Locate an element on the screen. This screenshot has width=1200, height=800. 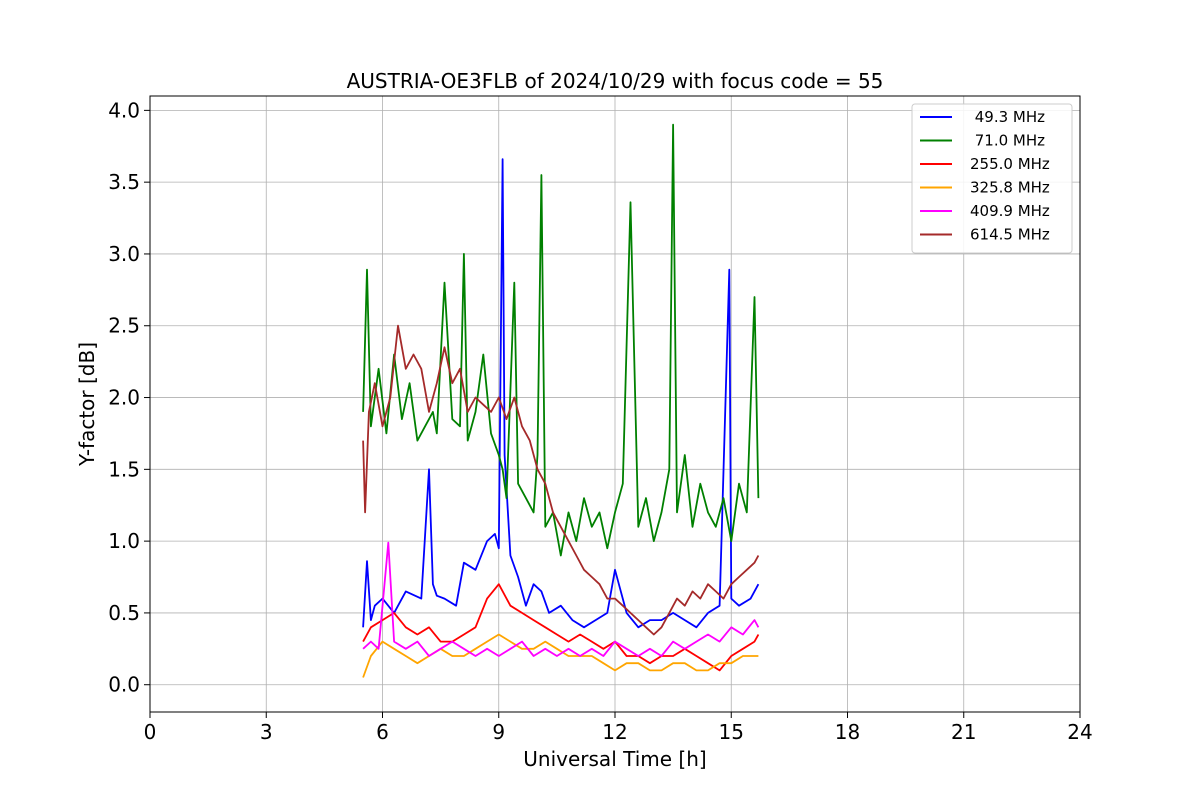
y-tick-label: 0.0 is located at coordinates (124, 685).